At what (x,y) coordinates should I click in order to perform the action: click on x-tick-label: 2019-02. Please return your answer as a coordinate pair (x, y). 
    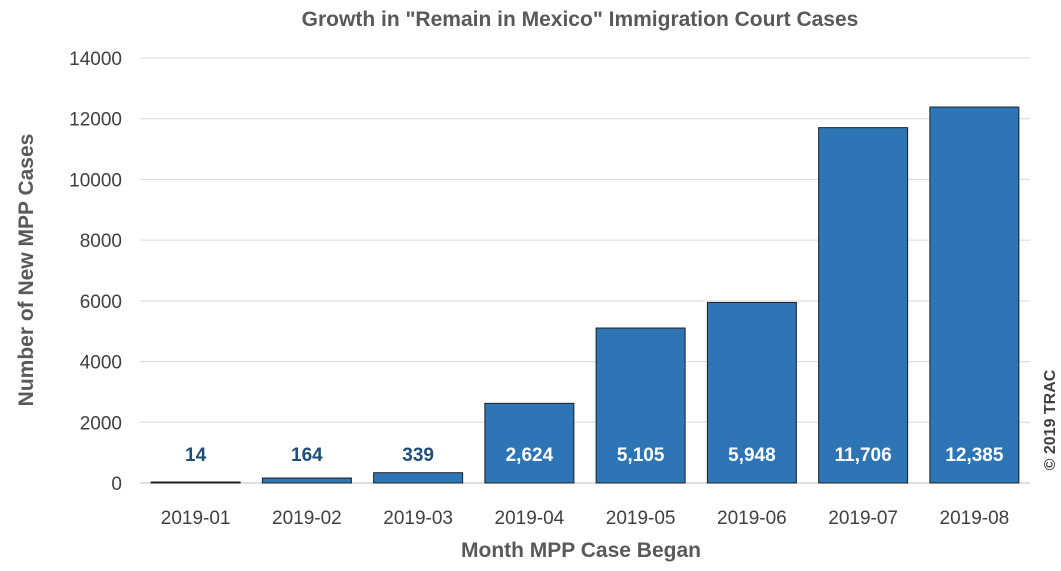
    Looking at the image, I should click on (307, 518).